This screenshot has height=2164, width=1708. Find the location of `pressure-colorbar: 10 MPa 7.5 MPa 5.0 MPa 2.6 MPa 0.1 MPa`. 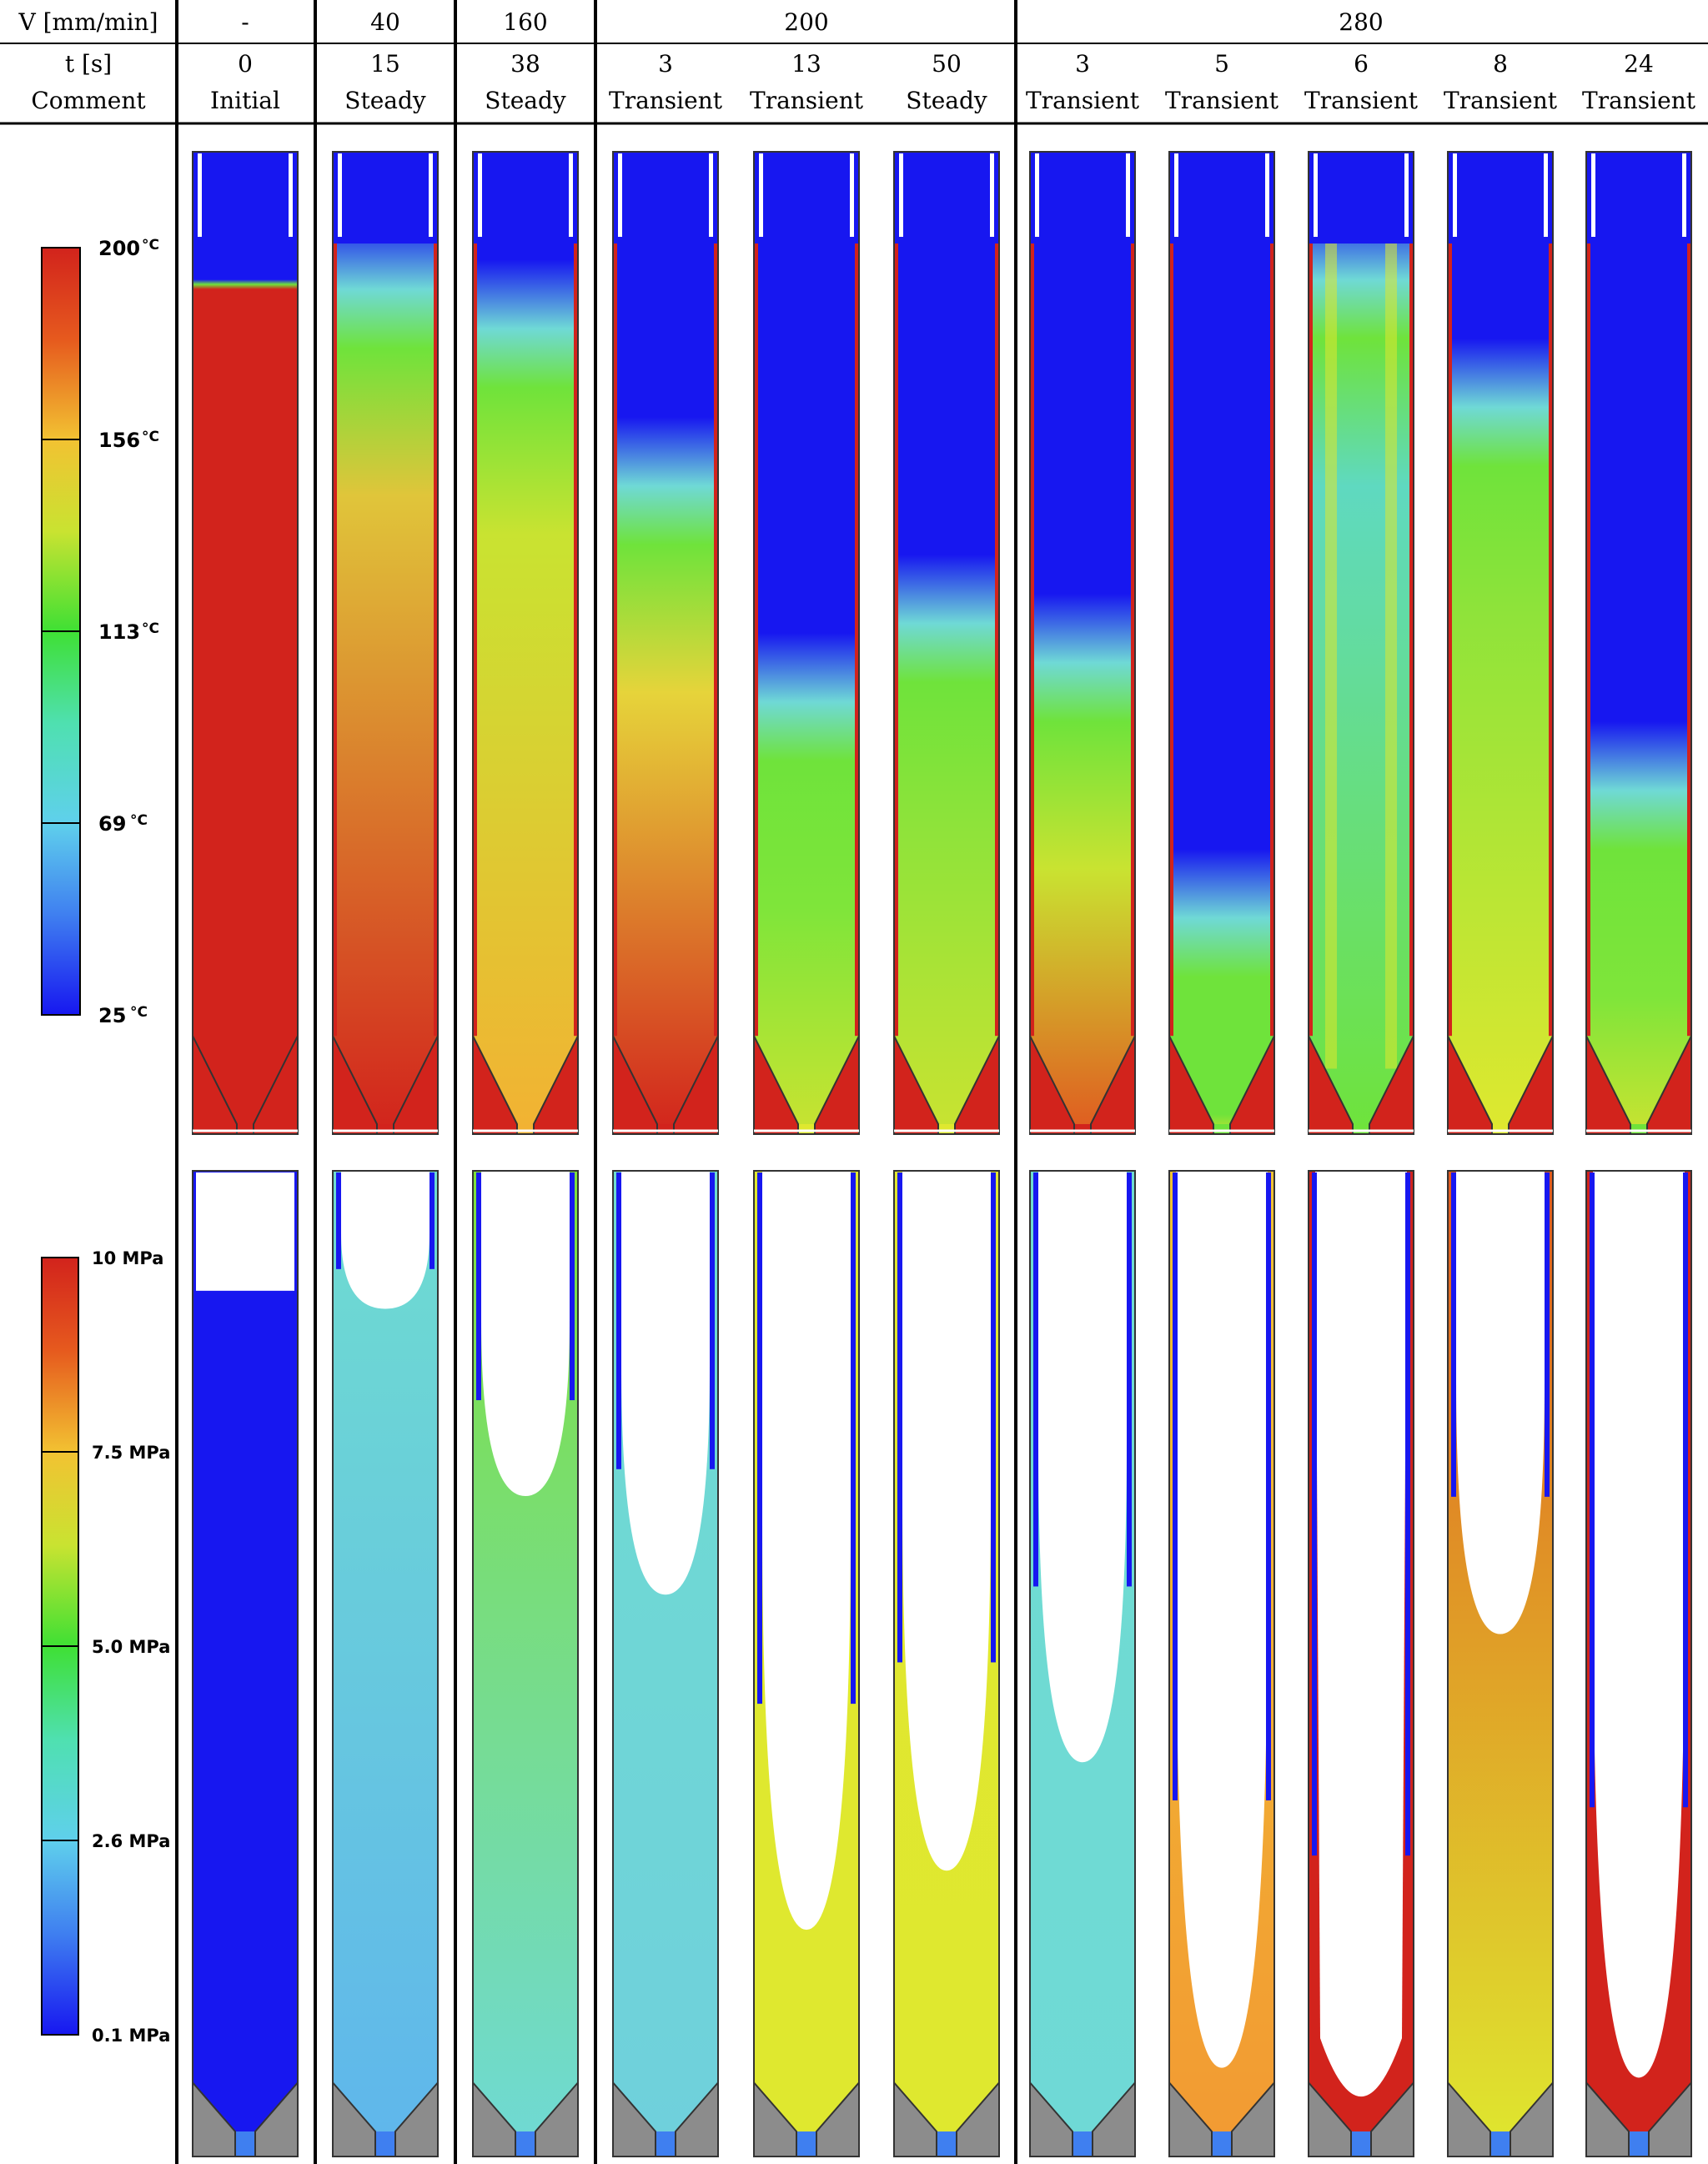

pressure-colorbar: 10 MPa 7.5 MPa 5.0 MPa 2.6 MPa 0.1 MPa is located at coordinates (105, 1647).